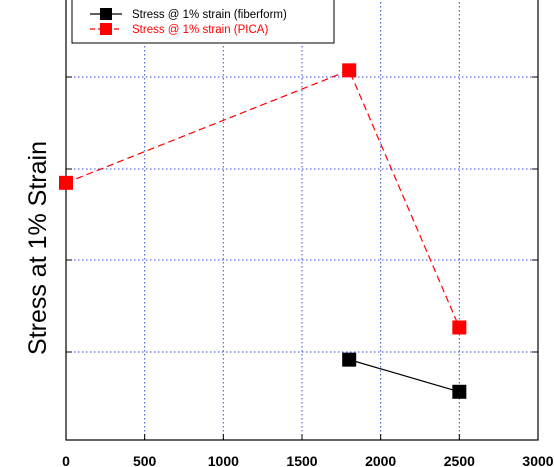 The width and height of the screenshot is (554, 467). What do you see at coordinates (66, 460) in the screenshot?
I see `x-tick-label: 0` at bounding box center [66, 460].